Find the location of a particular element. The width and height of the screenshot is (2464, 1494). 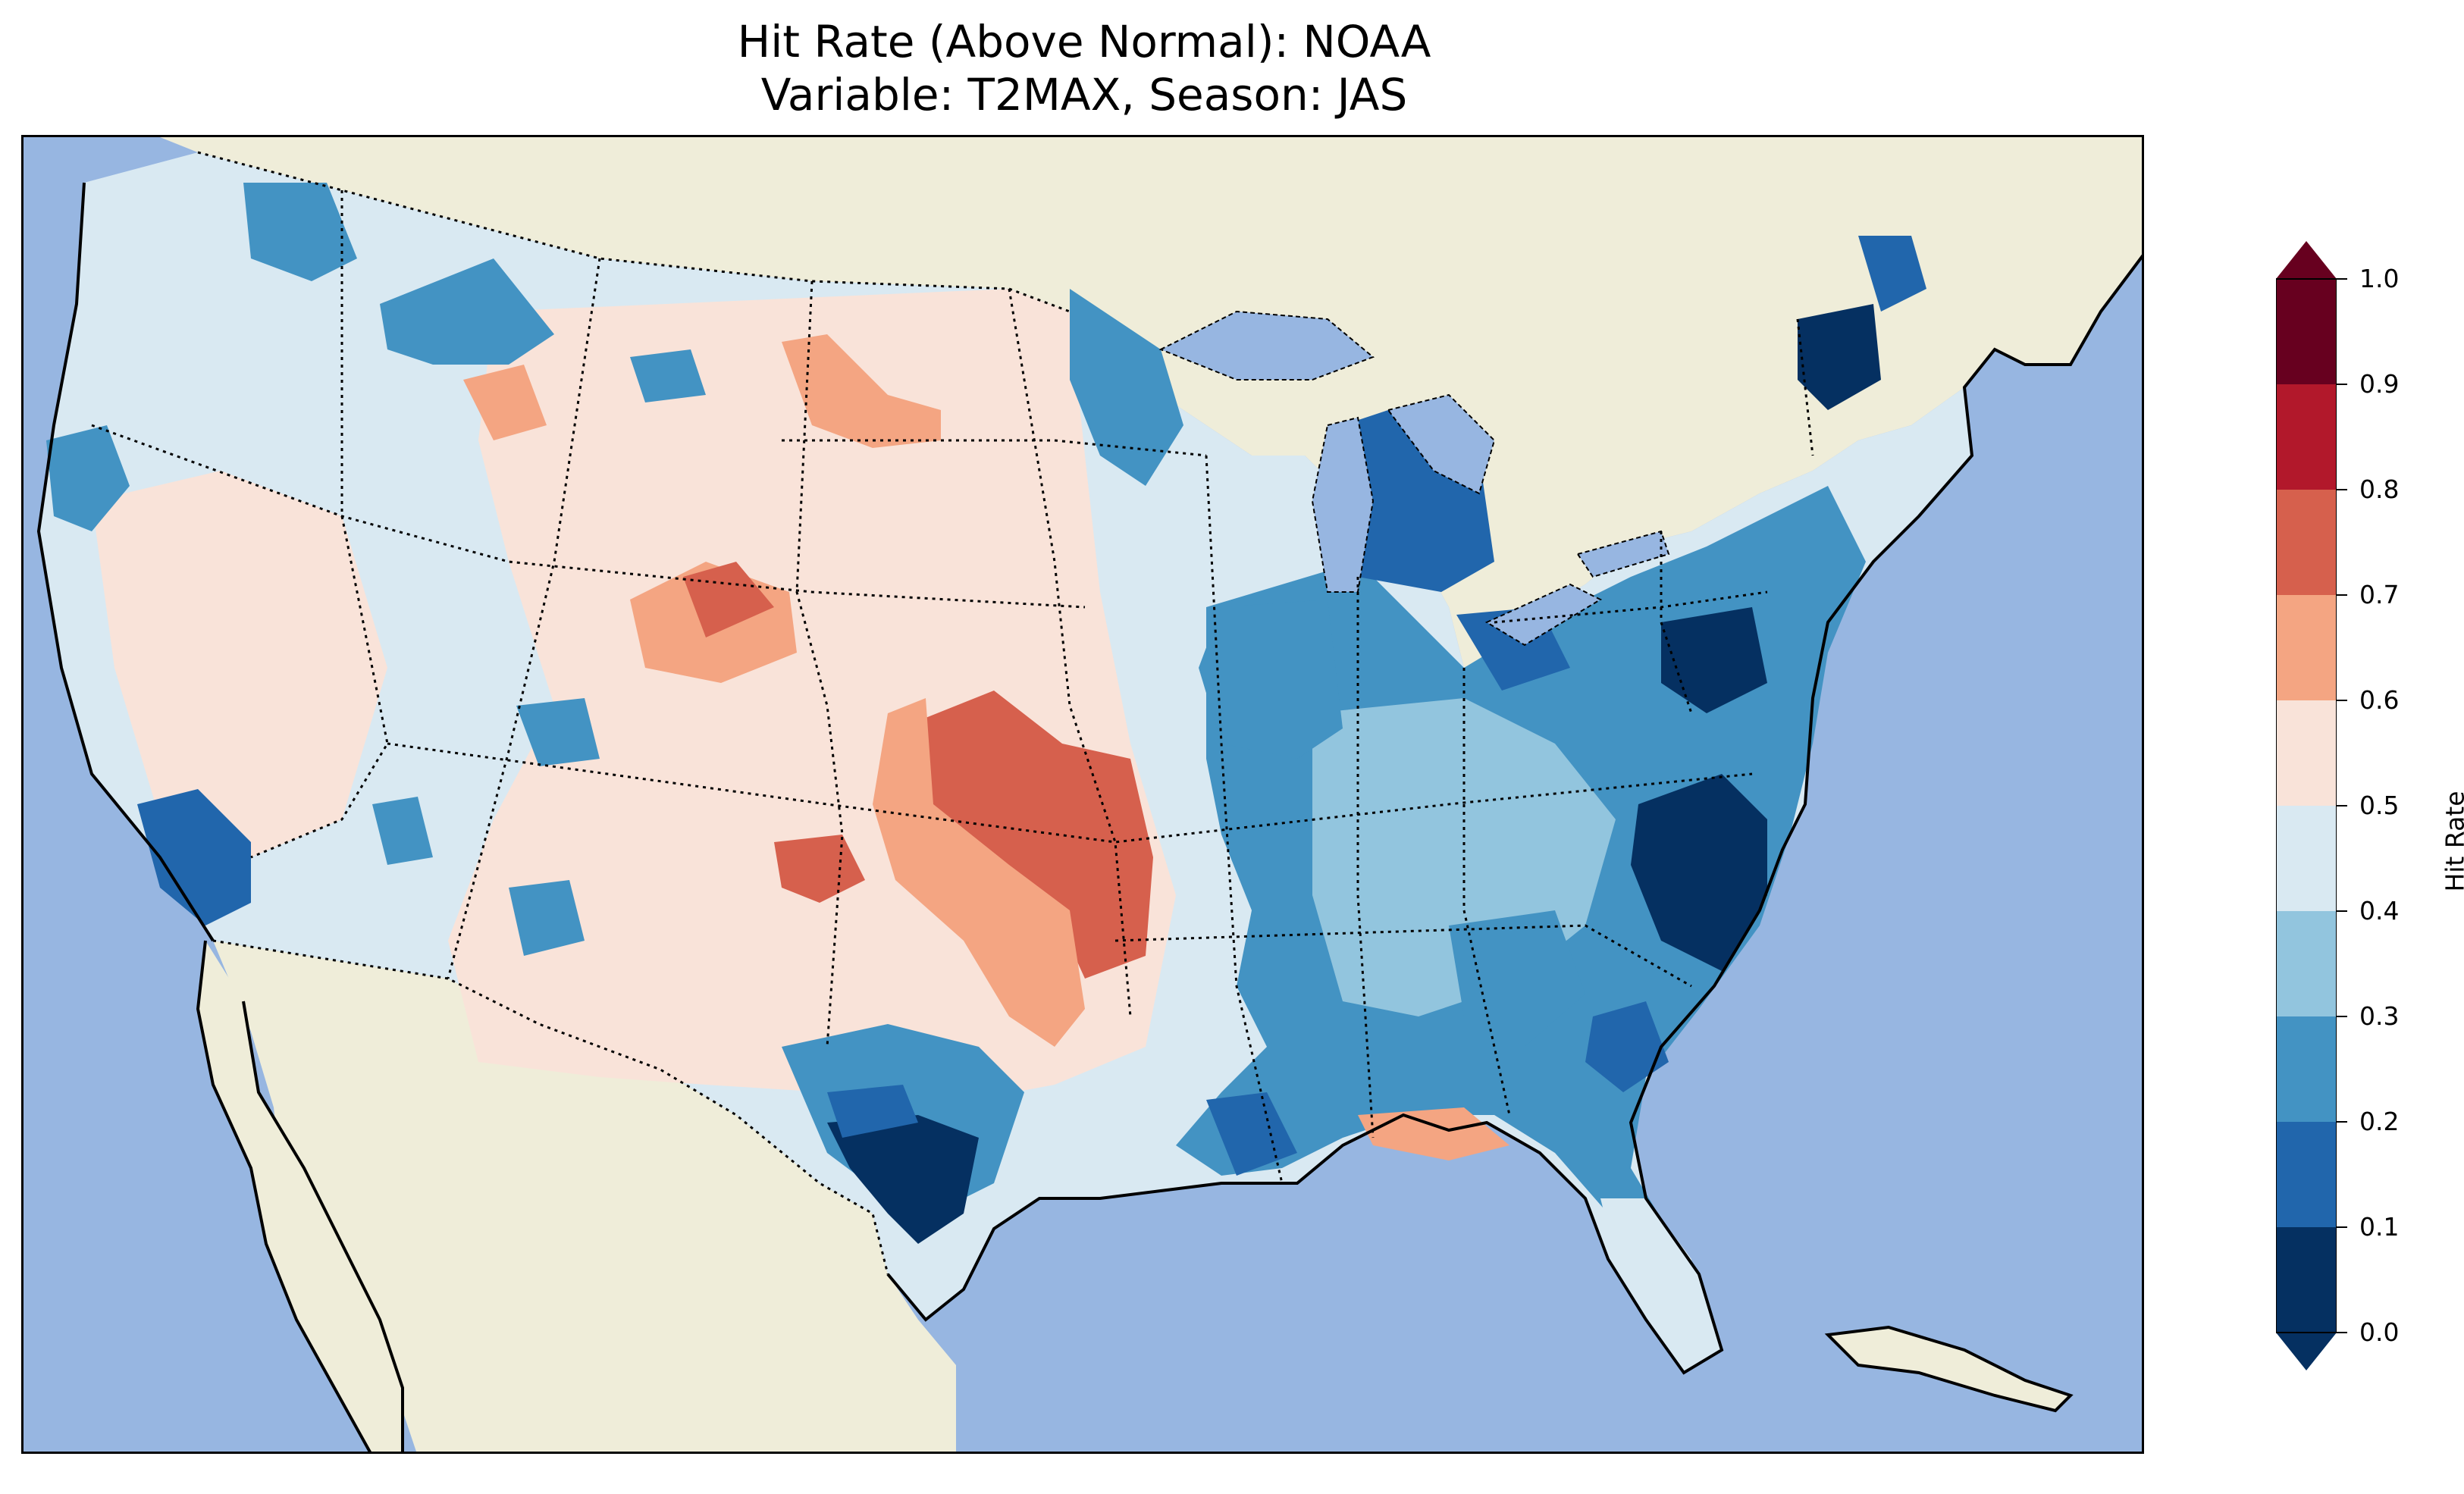

baja-land is located at coordinates (300, 1196).